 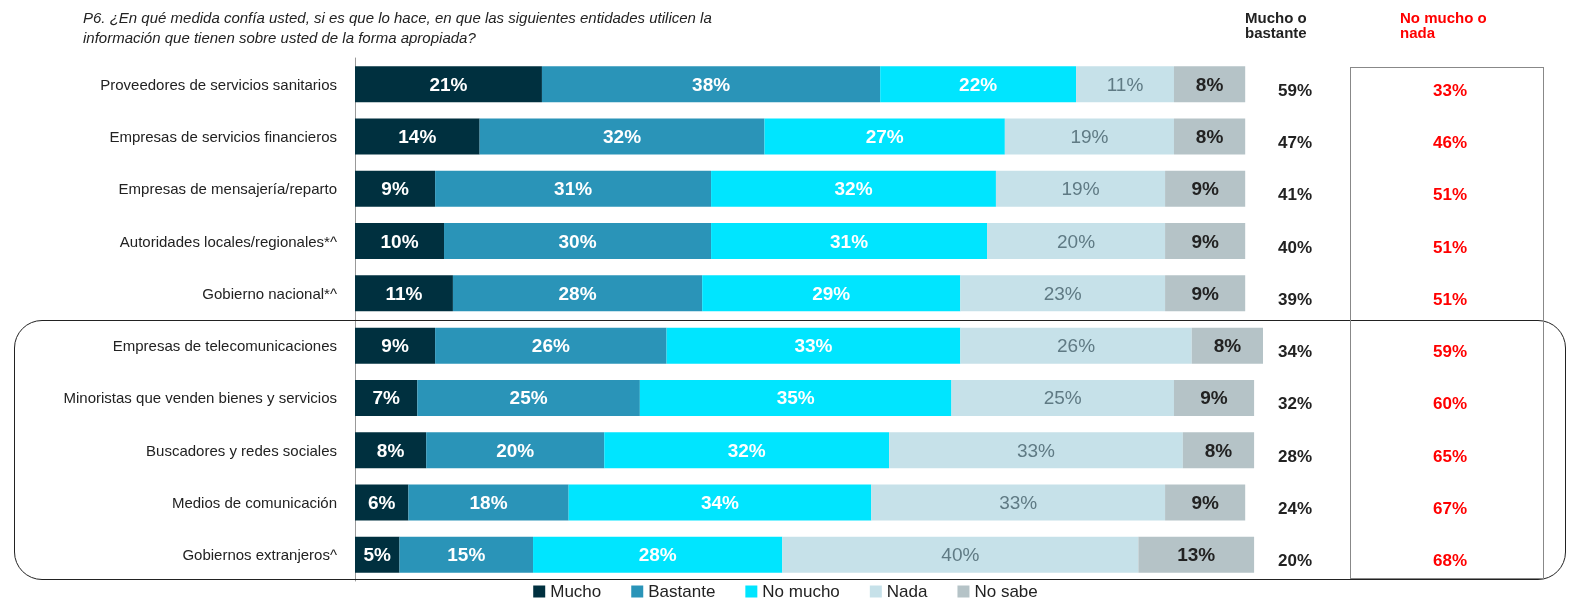 What do you see at coordinates (399, 27) in the screenshot?
I see `chart-title: P6. ¿En qué medida confía usted, si es que lo hace, en que las siguientes entidades utilicen la información que tienen sobre usted de la forma apropiada?` at bounding box center [399, 27].